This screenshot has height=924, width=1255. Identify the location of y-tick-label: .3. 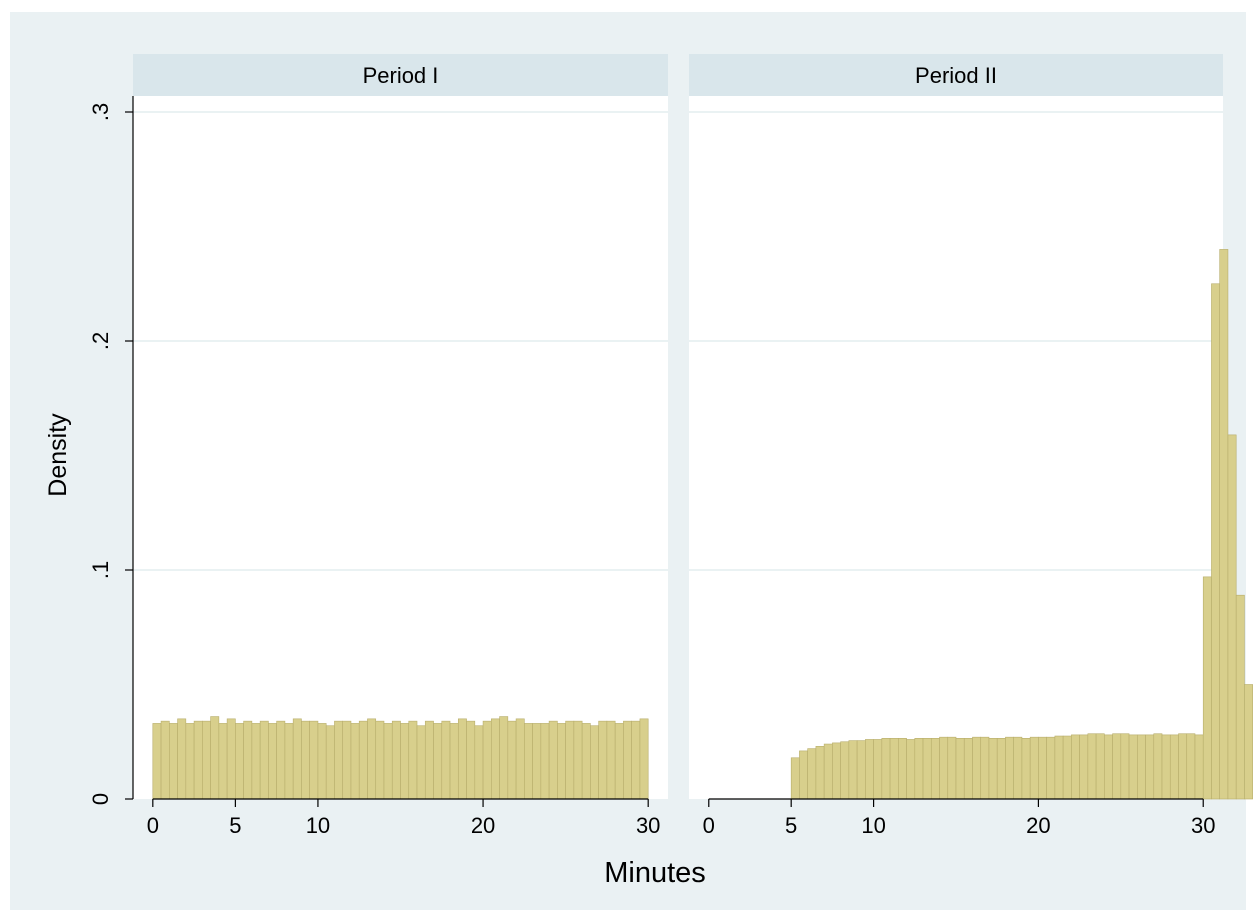
(100, 112).